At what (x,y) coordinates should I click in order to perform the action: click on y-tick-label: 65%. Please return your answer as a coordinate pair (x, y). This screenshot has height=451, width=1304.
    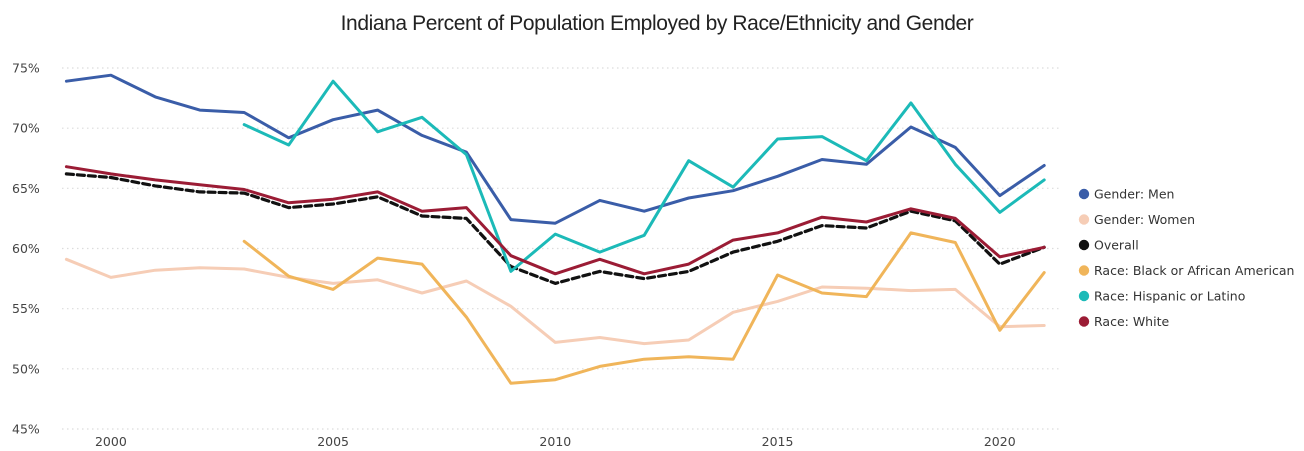
    Looking at the image, I should click on (26, 188).